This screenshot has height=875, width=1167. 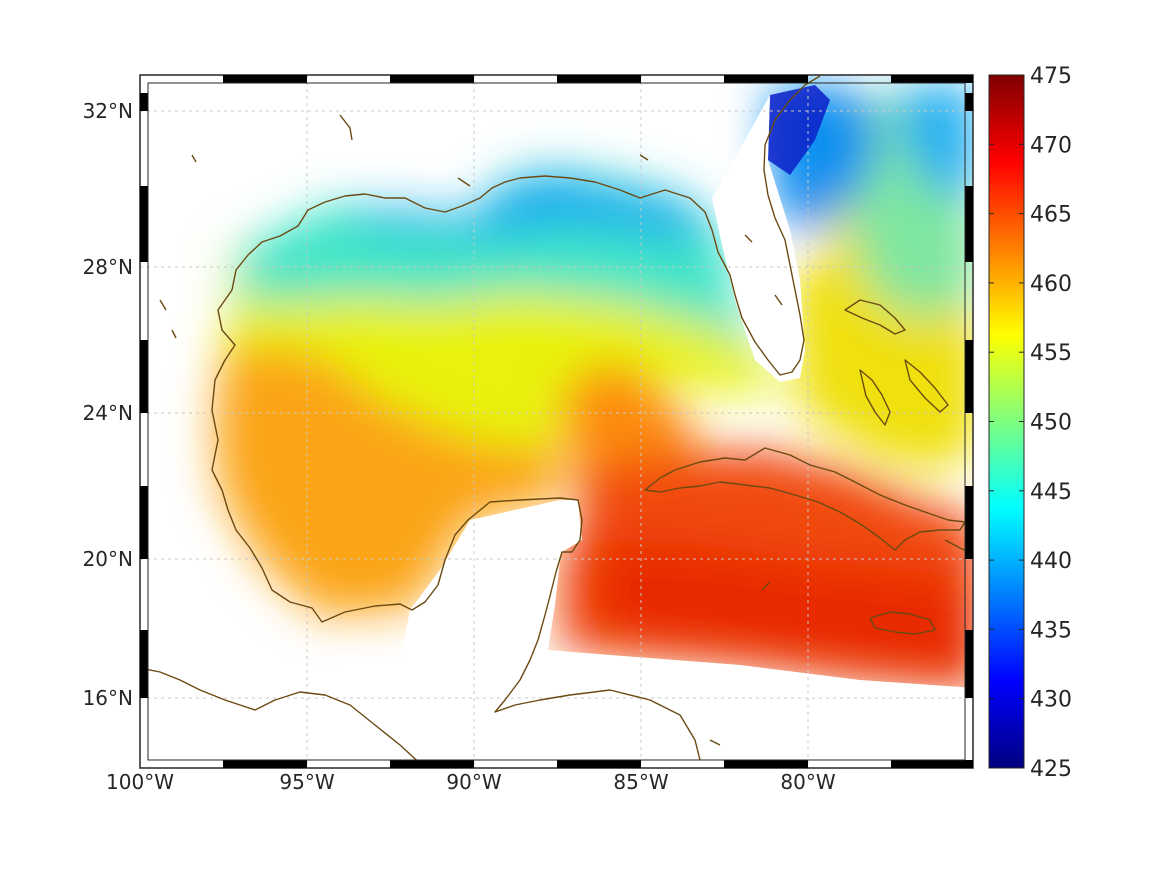 What do you see at coordinates (473, 782) in the screenshot?
I see `lon-tick-label: 90°W` at bounding box center [473, 782].